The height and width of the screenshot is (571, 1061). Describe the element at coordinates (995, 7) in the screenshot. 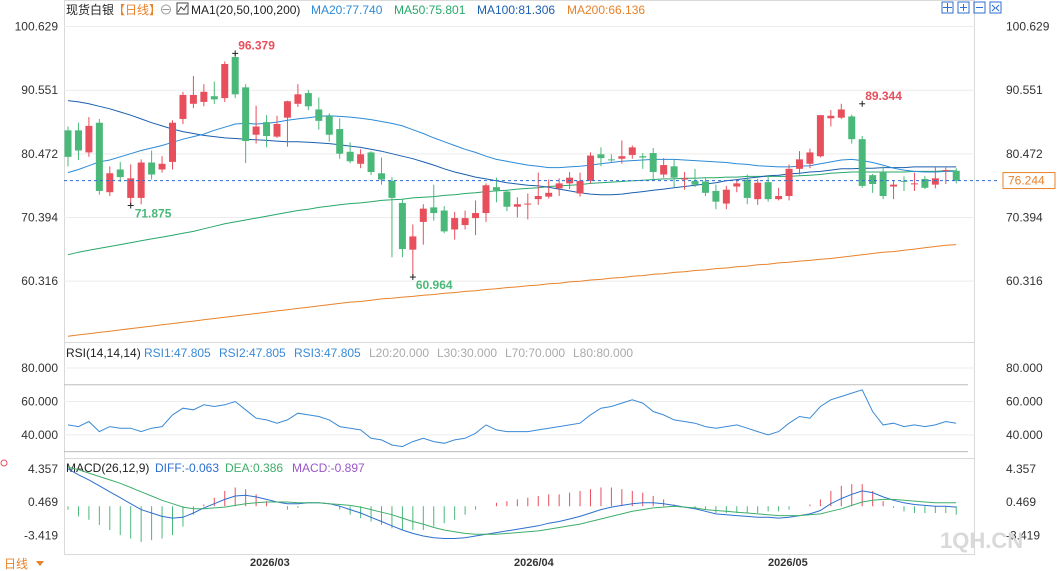

I see `restore-icon` at that location.